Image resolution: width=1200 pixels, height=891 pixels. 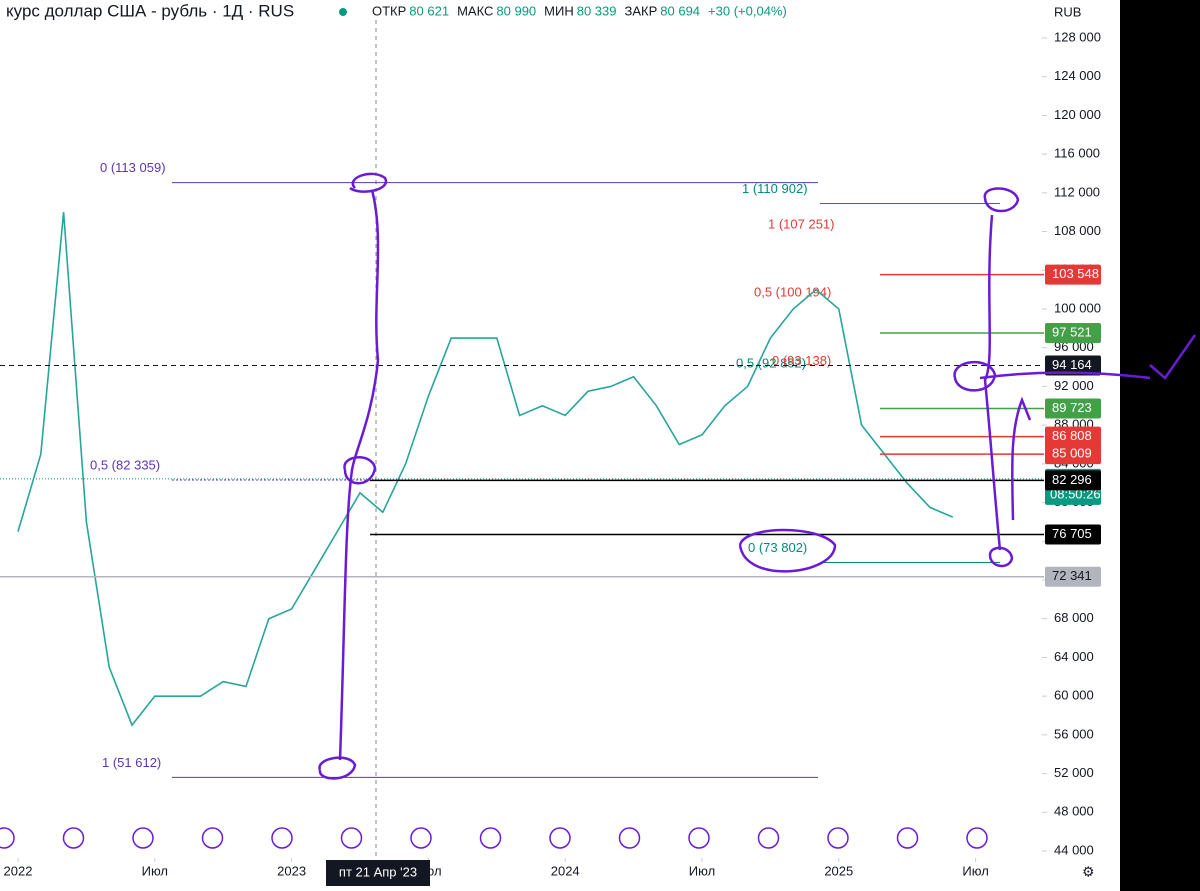 I want to click on ohlc-value: 80 990, so click(x=516, y=10).